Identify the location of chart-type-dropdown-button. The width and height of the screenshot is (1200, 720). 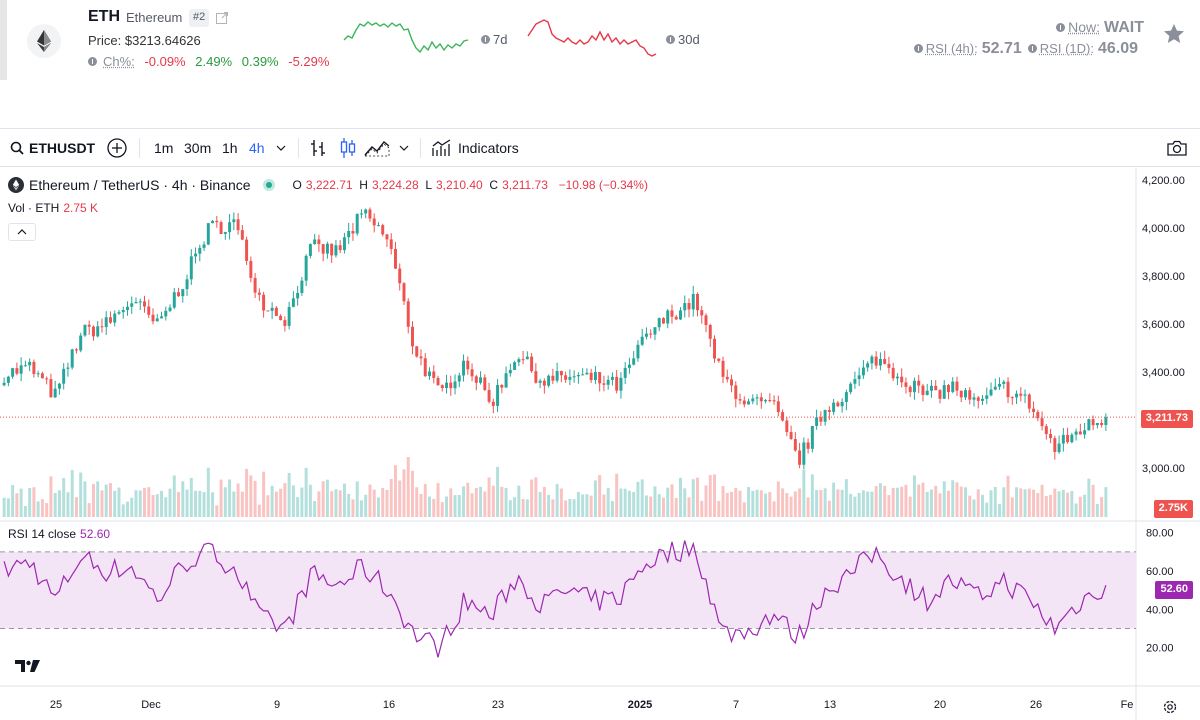
(404, 148).